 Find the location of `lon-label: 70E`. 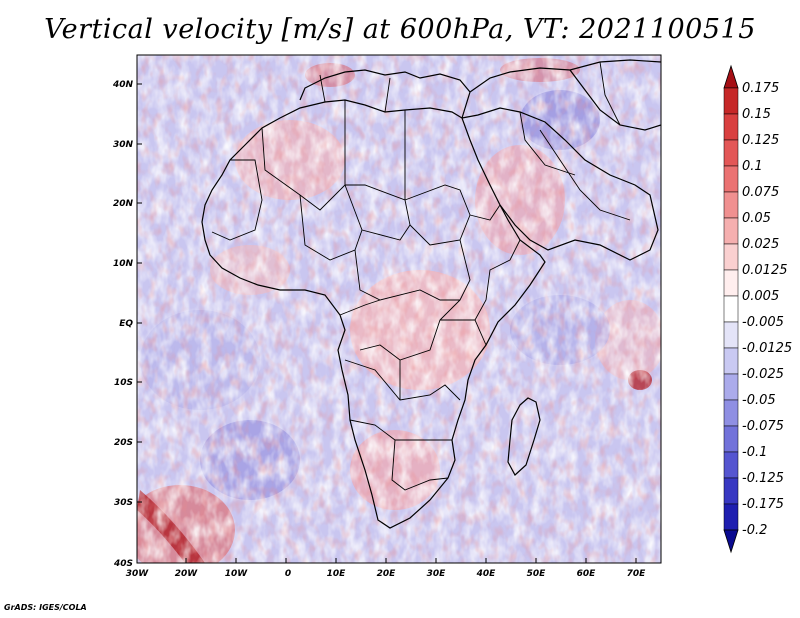

lon-label: 70E is located at coordinates (637, 574).